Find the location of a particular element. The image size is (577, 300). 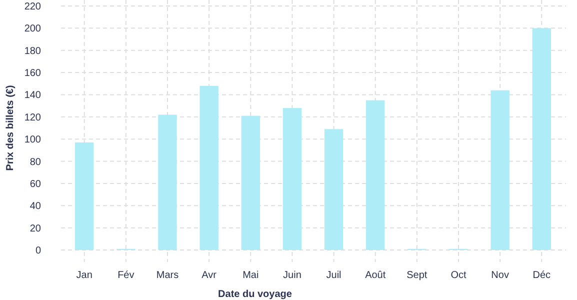

y-tick-label: 80 is located at coordinates (36, 162).